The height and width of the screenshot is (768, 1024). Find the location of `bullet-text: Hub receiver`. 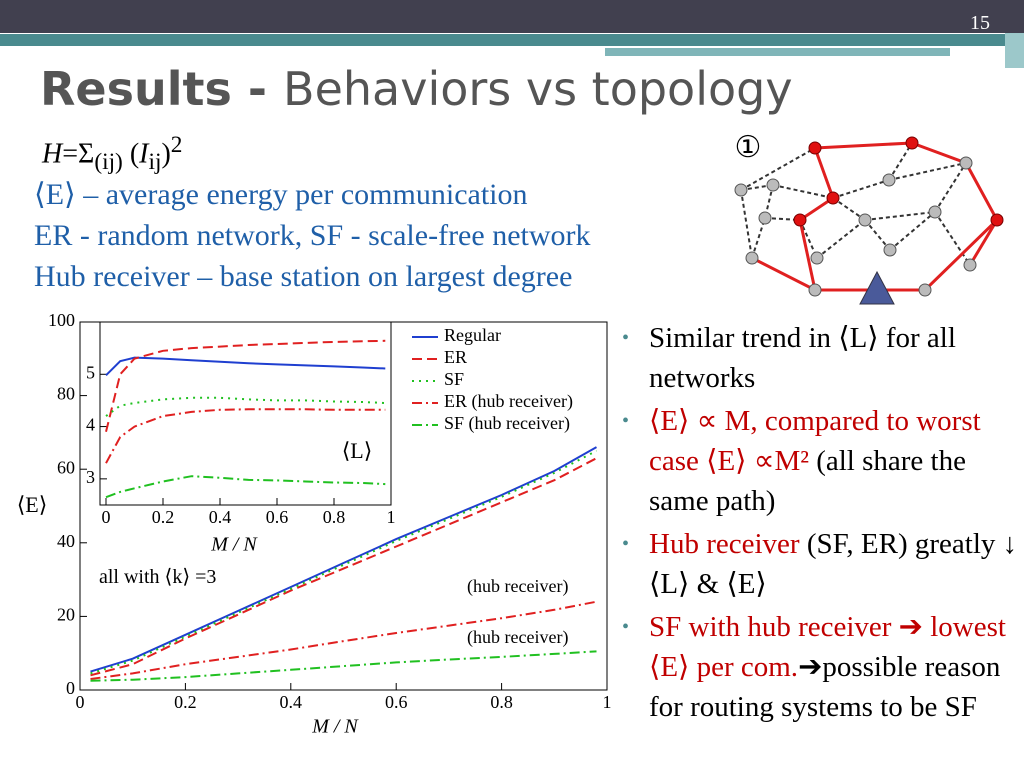

bullet-text: Hub receiver is located at coordinates (724, 544).